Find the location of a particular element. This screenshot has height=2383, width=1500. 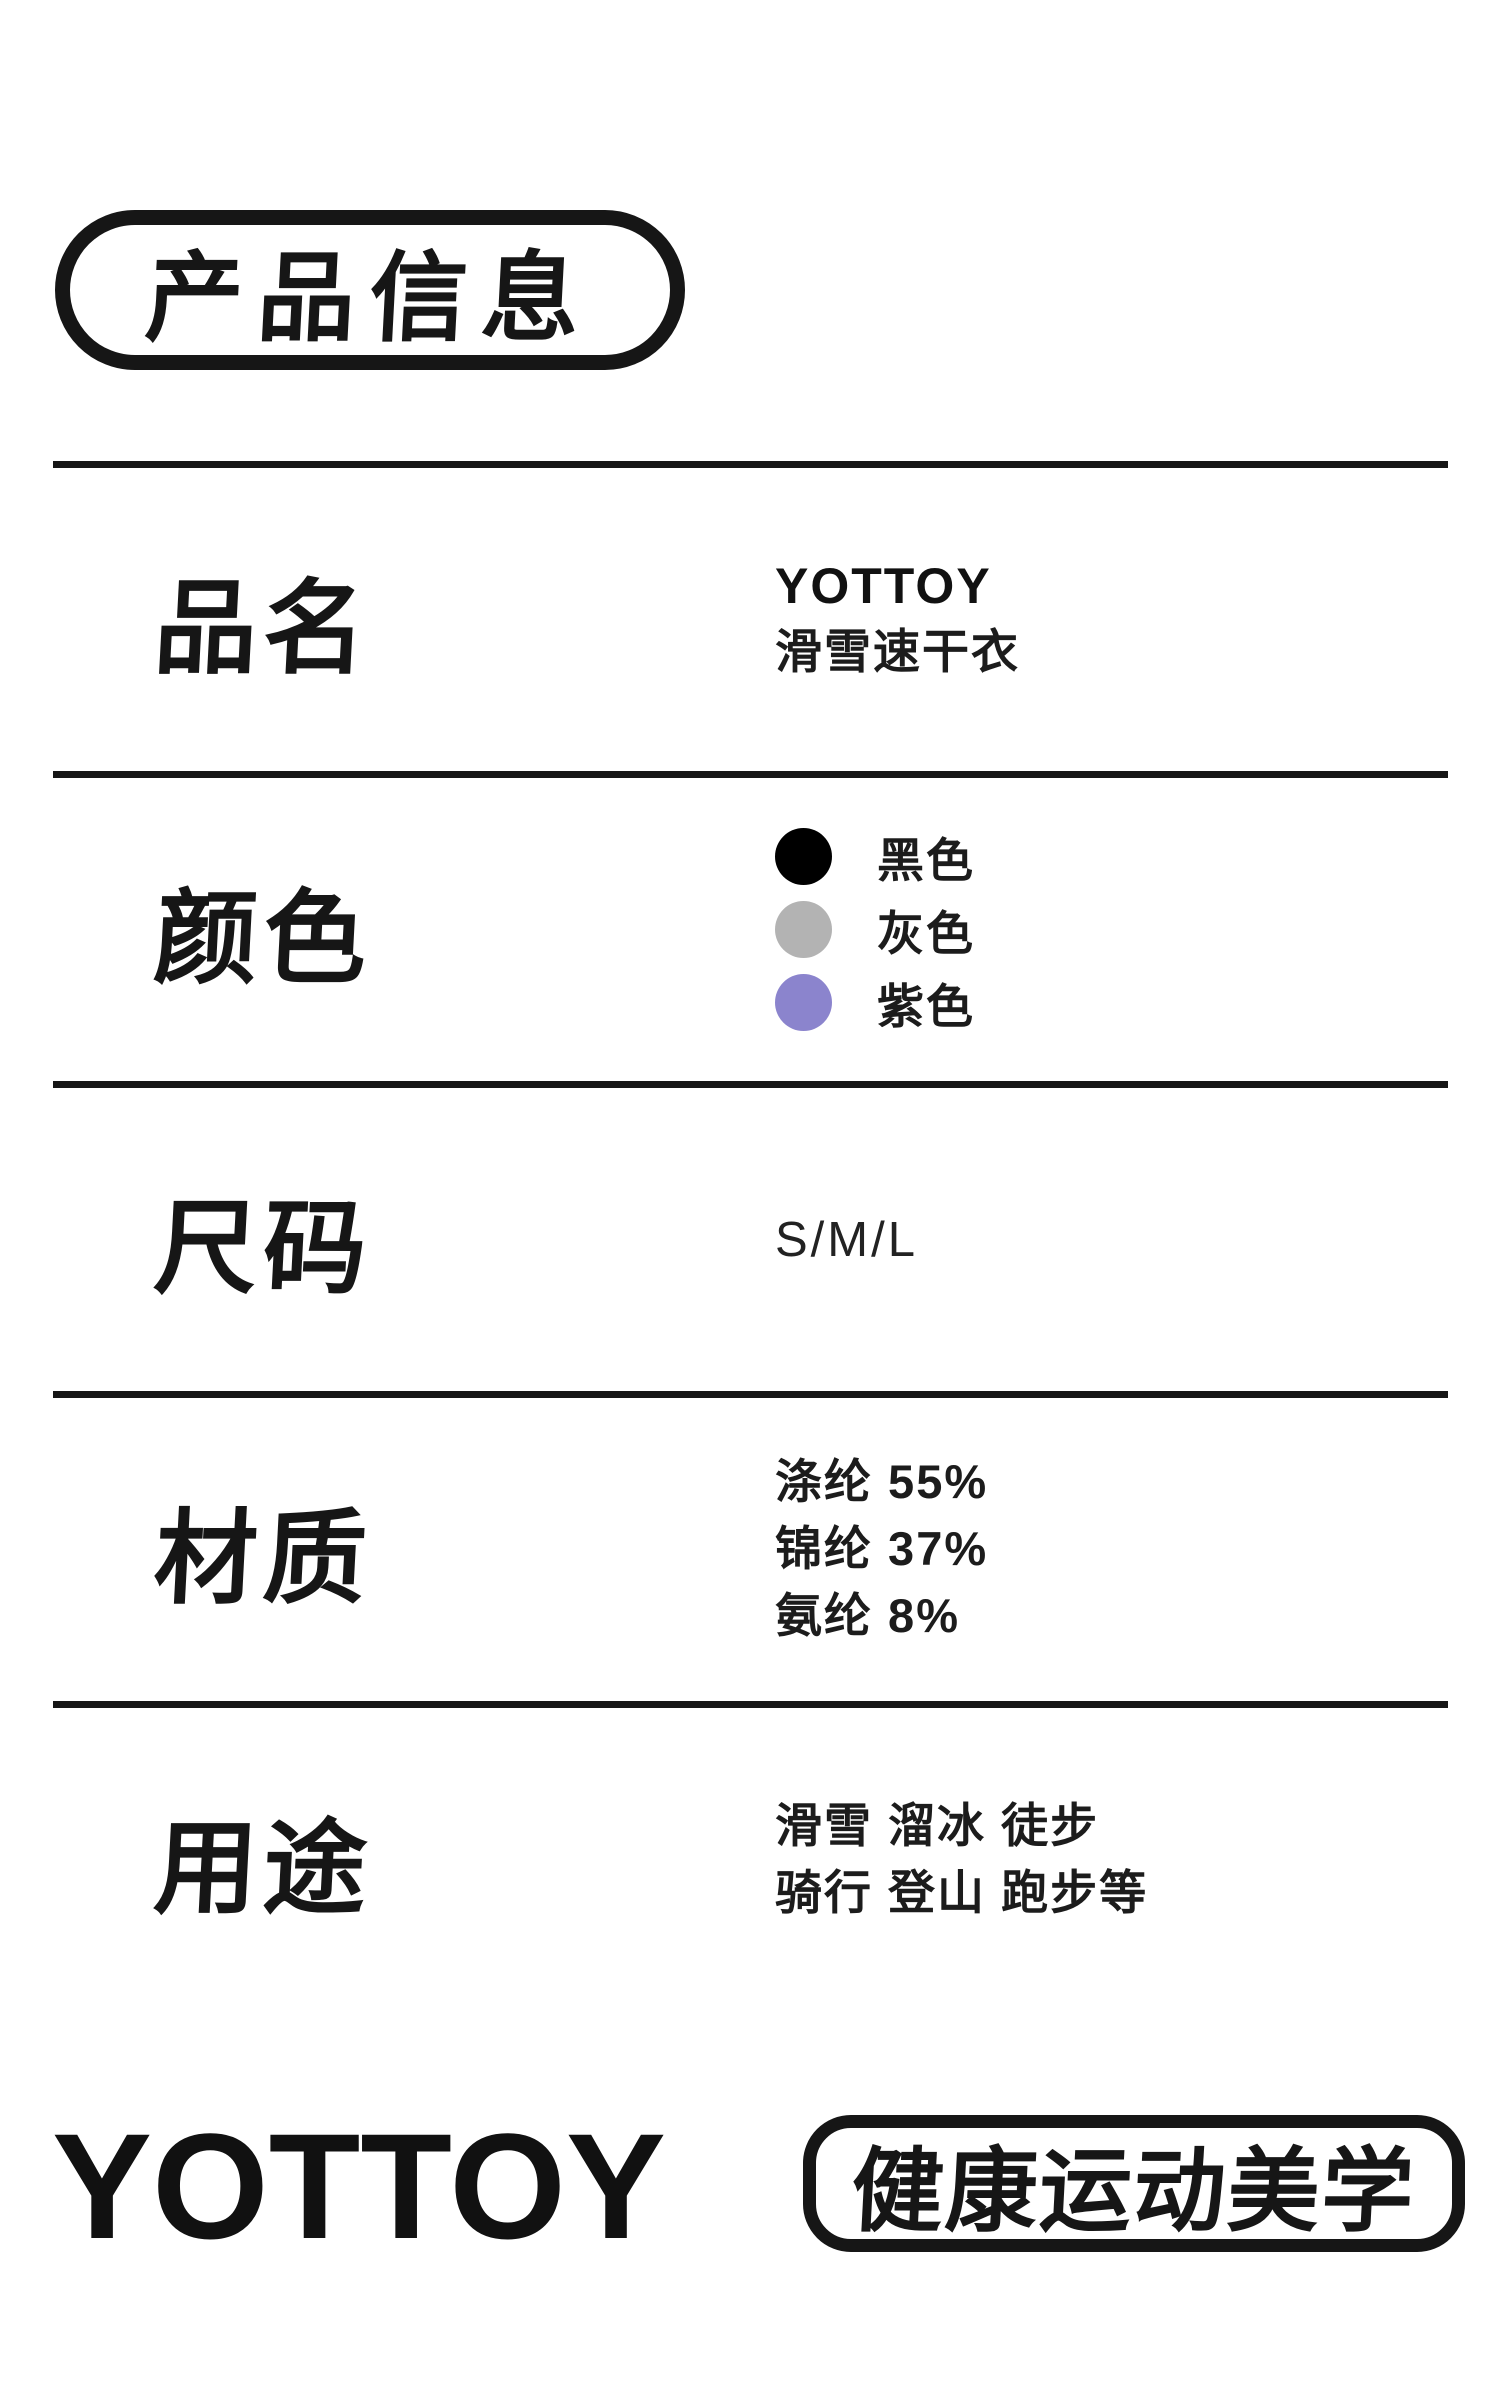

colors-value: 黑色 灰色 紫色 is located at coordinates (875, 929).